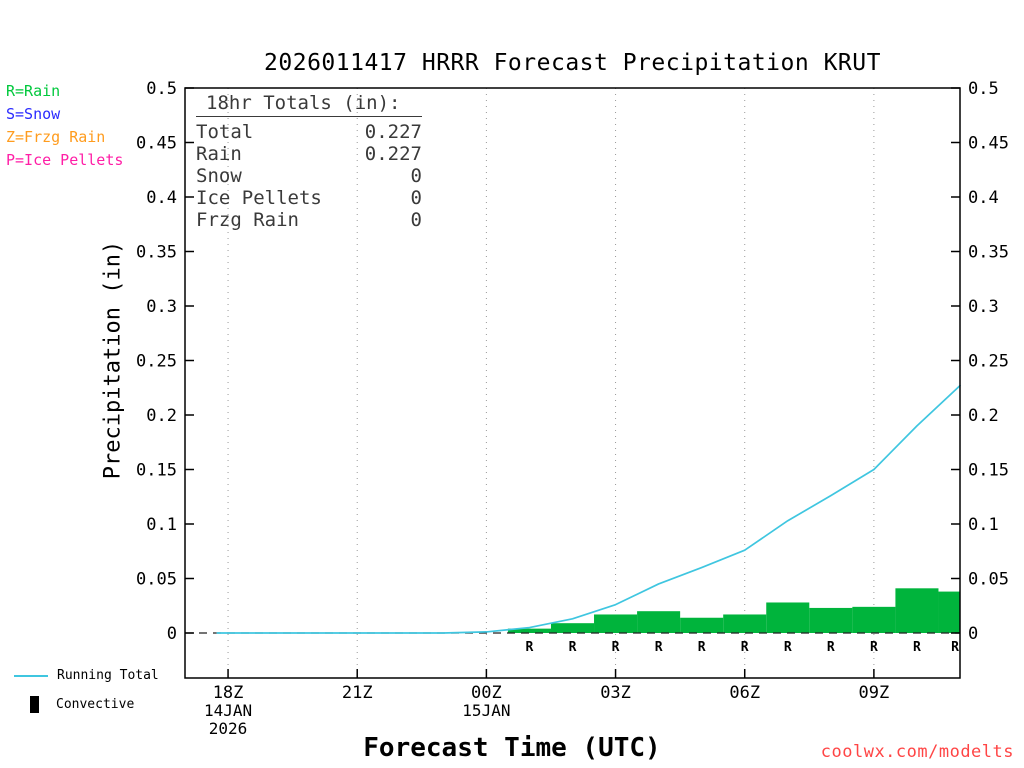 This screenshot has width=1024, height=768. I want to click on y-tick-label-left: 0.5, so click(161, 89).